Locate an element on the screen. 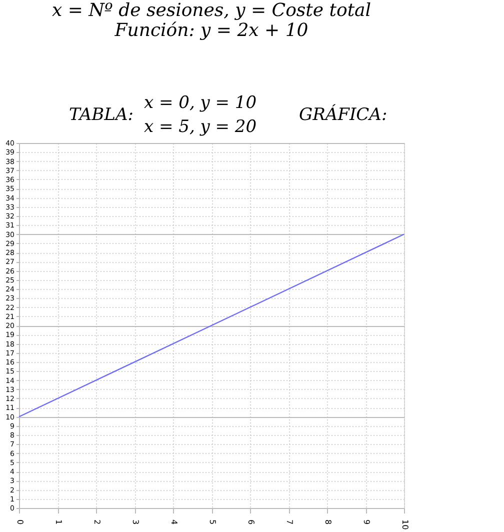  x-tick-label: 7 is located at coordinates (289, 522).